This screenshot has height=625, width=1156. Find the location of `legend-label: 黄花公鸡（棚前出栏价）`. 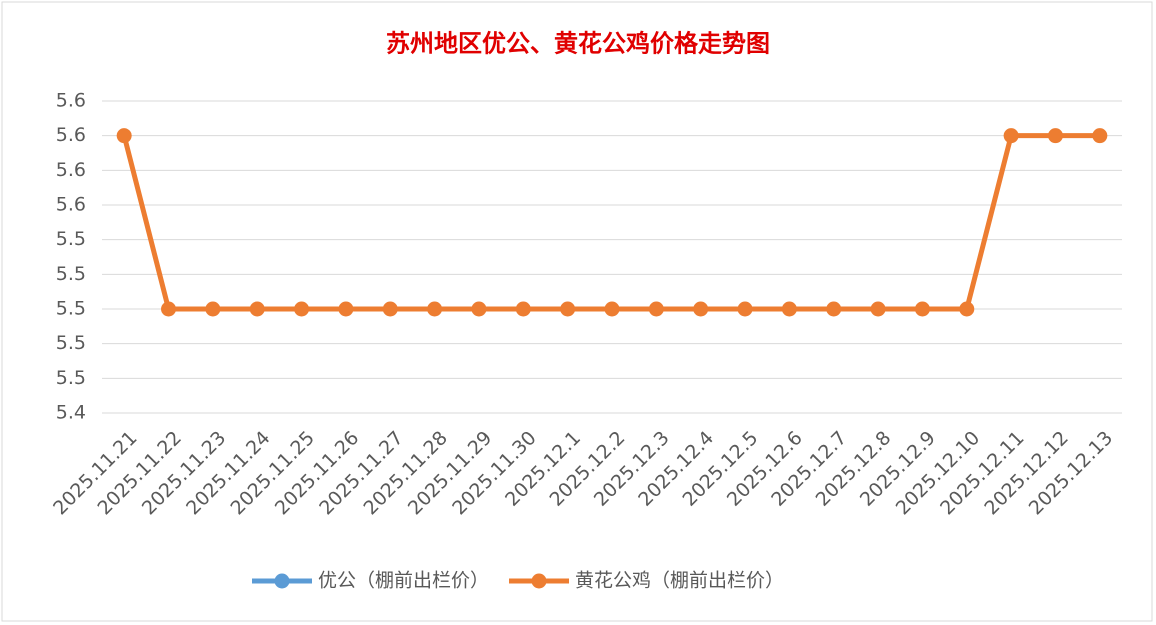

legend-label: 黄花公鸡（棚前出栏价） is located at coordinates (679, 581).